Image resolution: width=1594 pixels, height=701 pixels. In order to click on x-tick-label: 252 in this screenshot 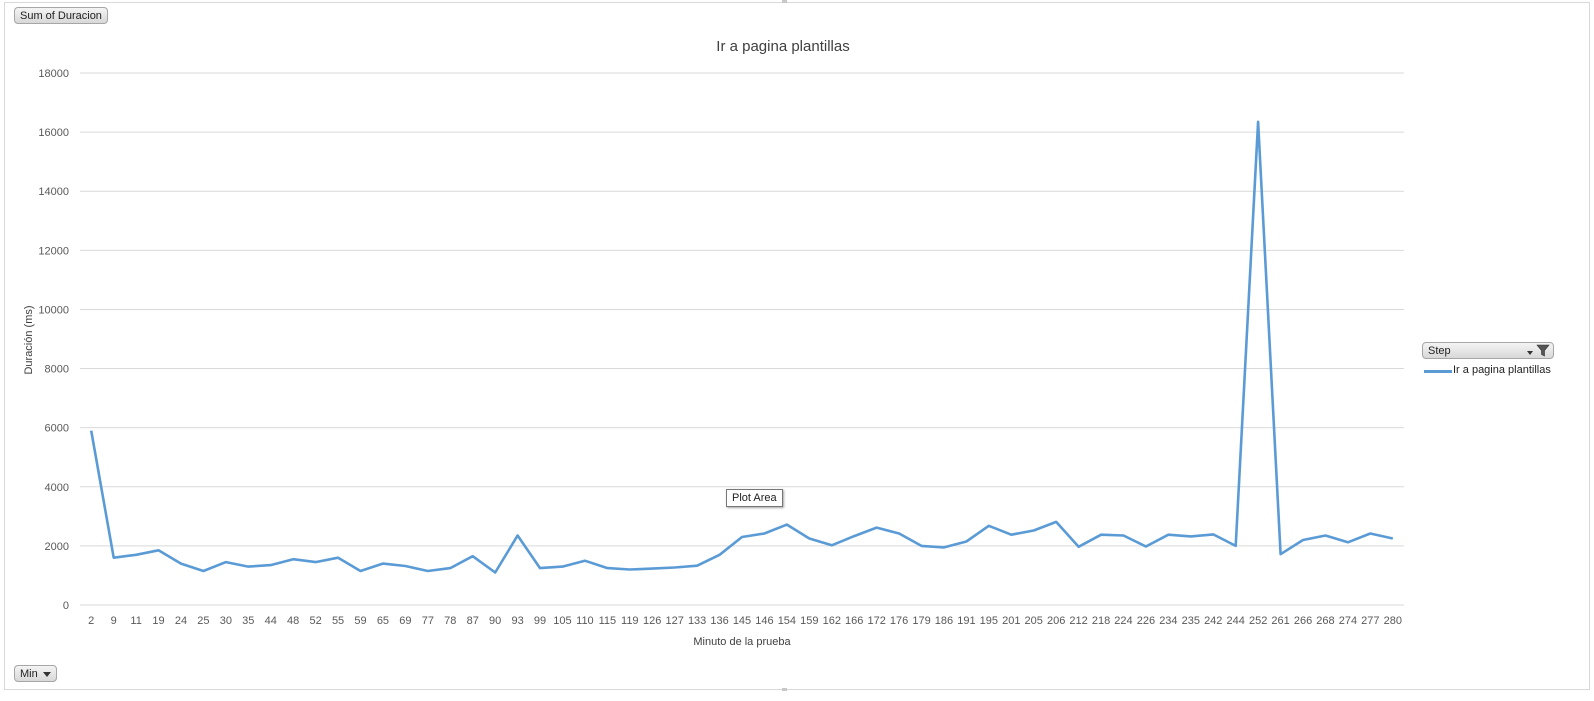, I will do `click(1258, 621)`.